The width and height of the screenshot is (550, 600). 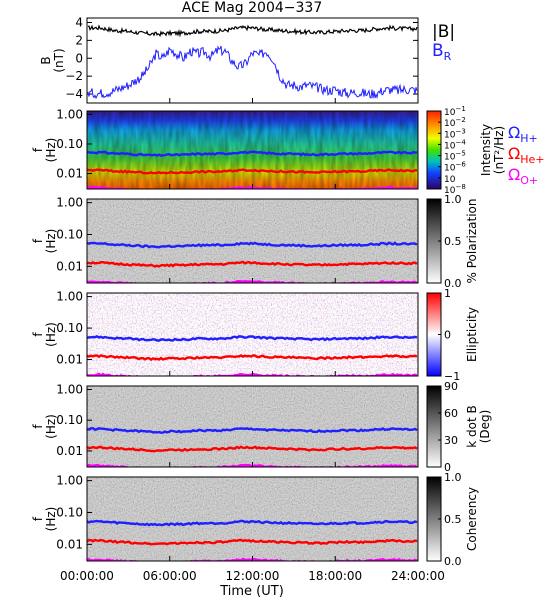 I want to click on colorbar-scale, so click(x=434, y=150).